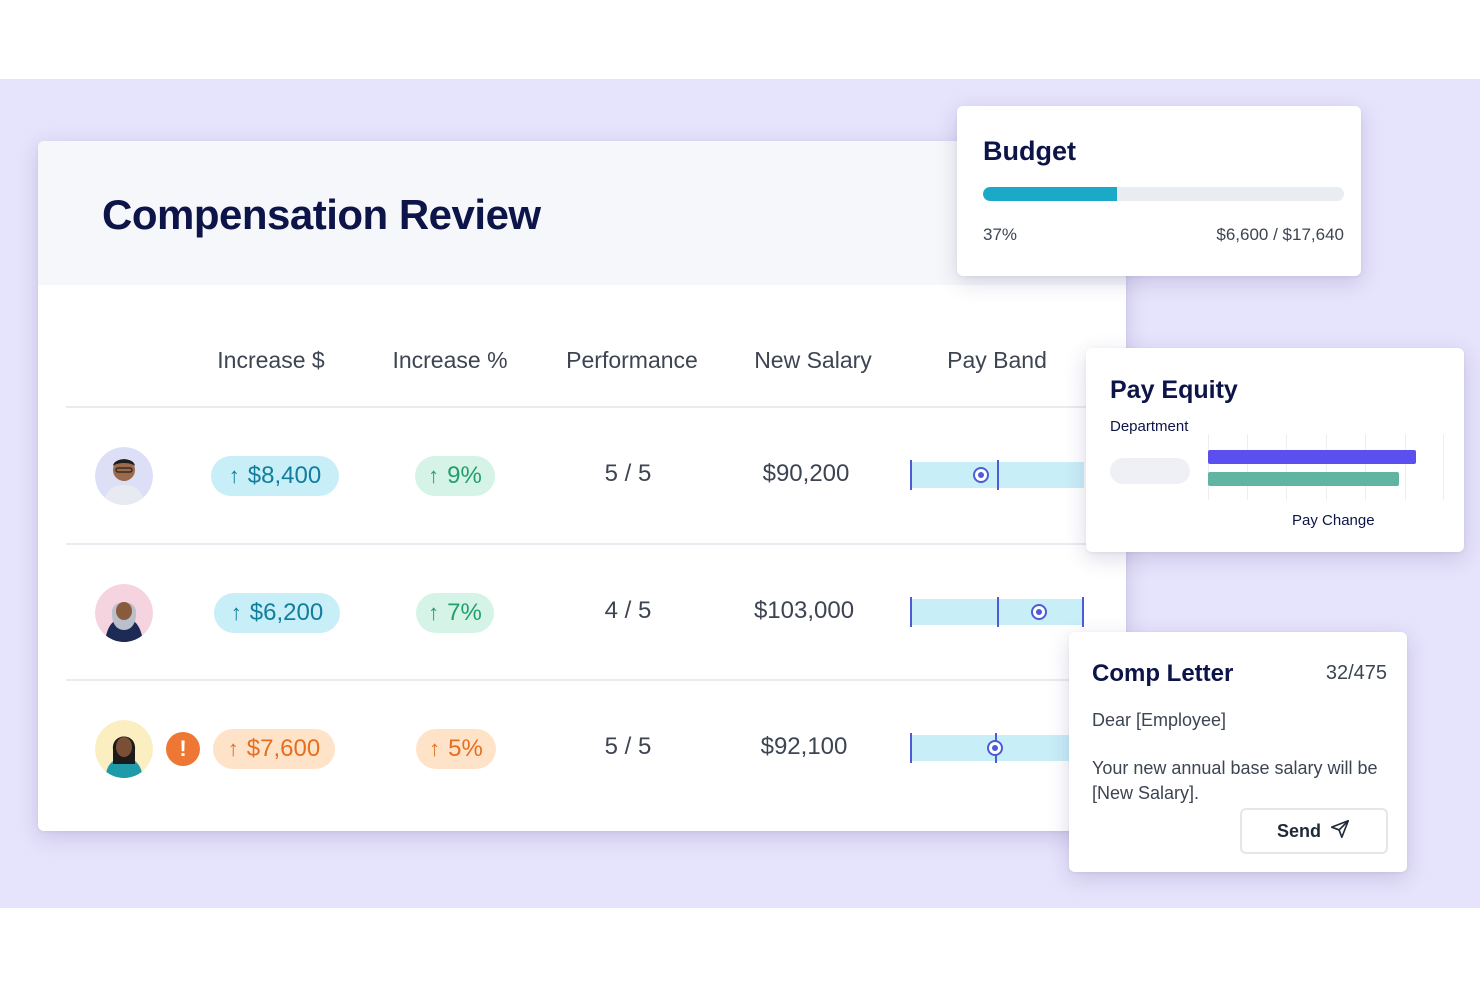 This screenshot has width=1480, height=987. I want to click on pay-equity-x-label: Pay Change, so click(1333, 520).